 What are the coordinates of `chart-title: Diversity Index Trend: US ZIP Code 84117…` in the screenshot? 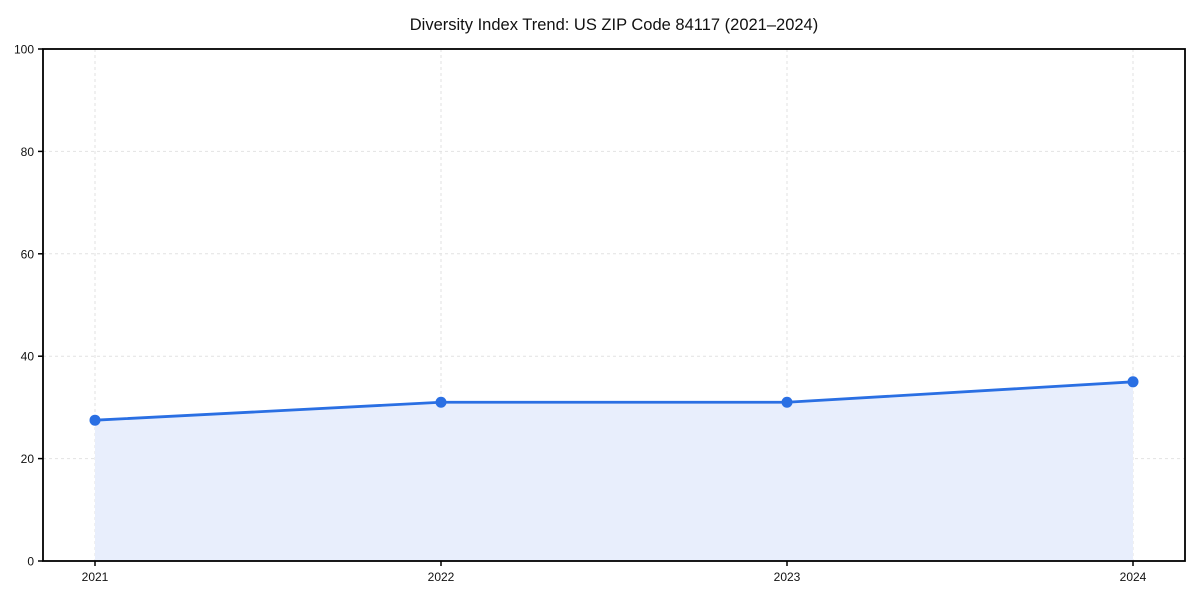 It's located at (614, 25).